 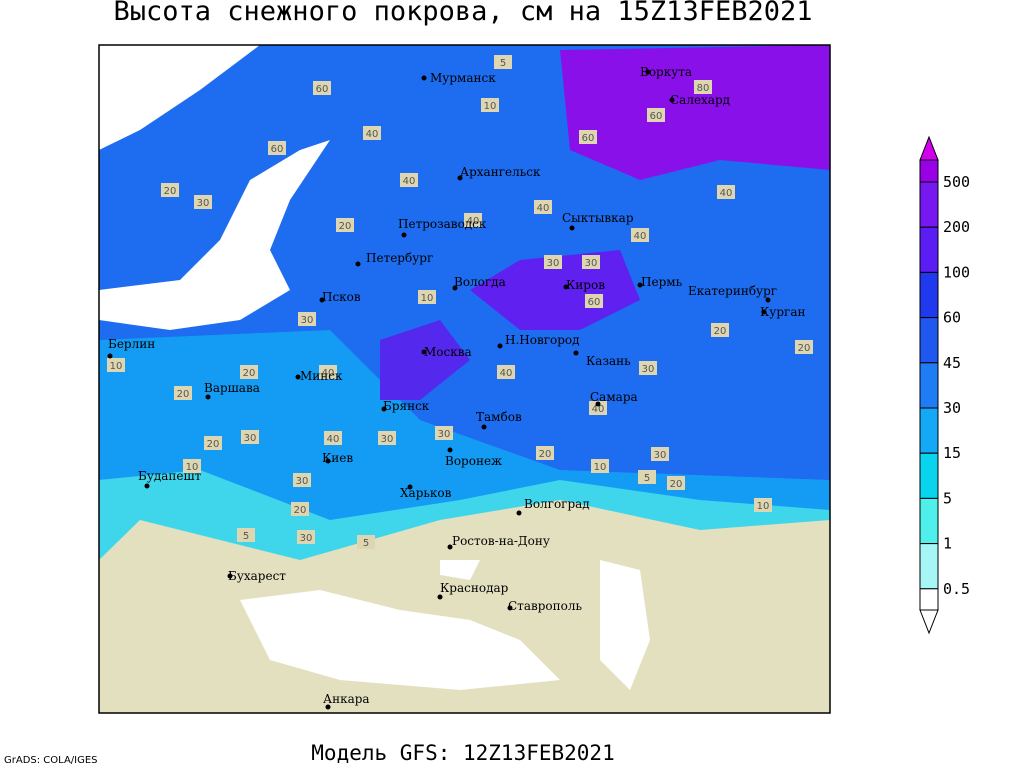 What do you see at coordinates (598, 218) in the screenshot?
I see `city-label: Сыктывкар` at bounding box center [598, 218].